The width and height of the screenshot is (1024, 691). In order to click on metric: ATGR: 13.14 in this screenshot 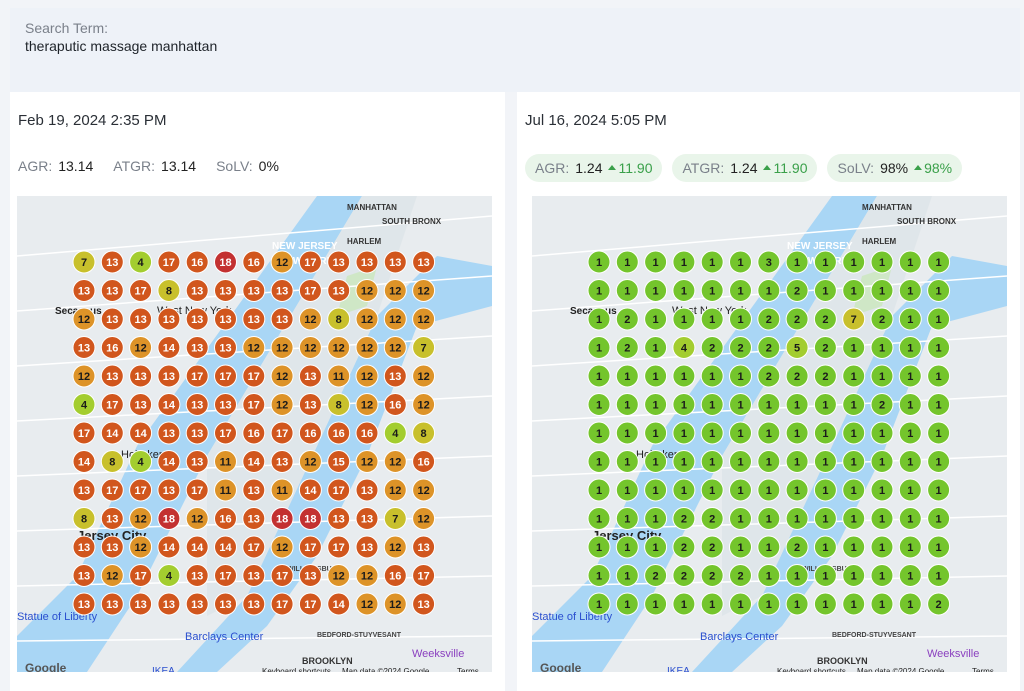, I will do `click(159, 166)`.